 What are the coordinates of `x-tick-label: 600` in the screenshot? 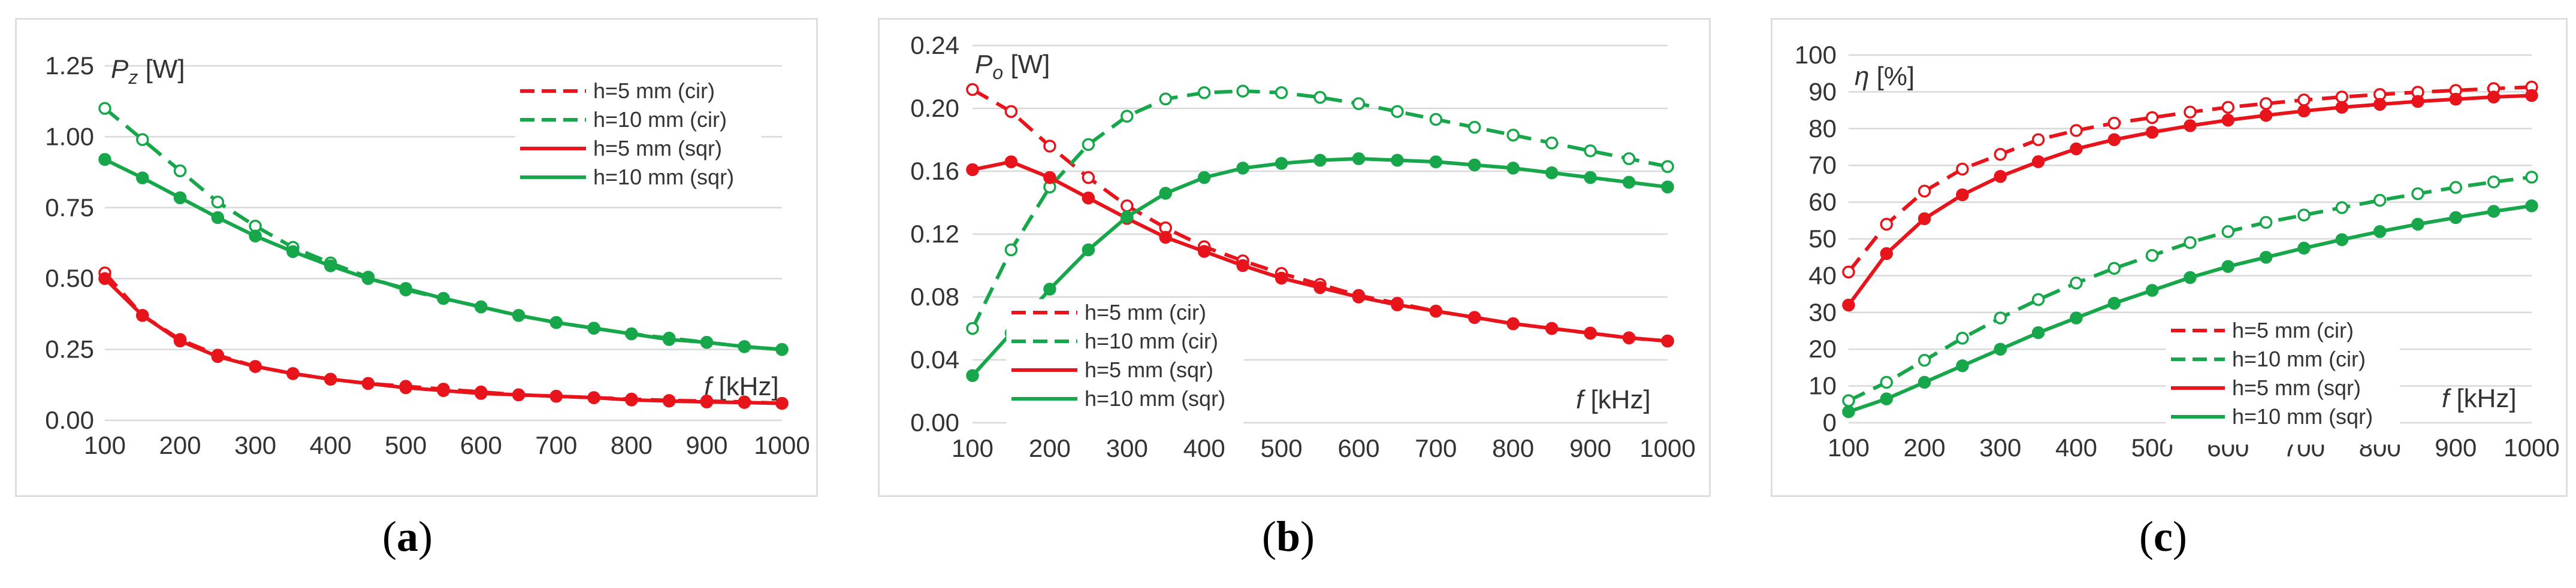 It's located at (1358, 448).